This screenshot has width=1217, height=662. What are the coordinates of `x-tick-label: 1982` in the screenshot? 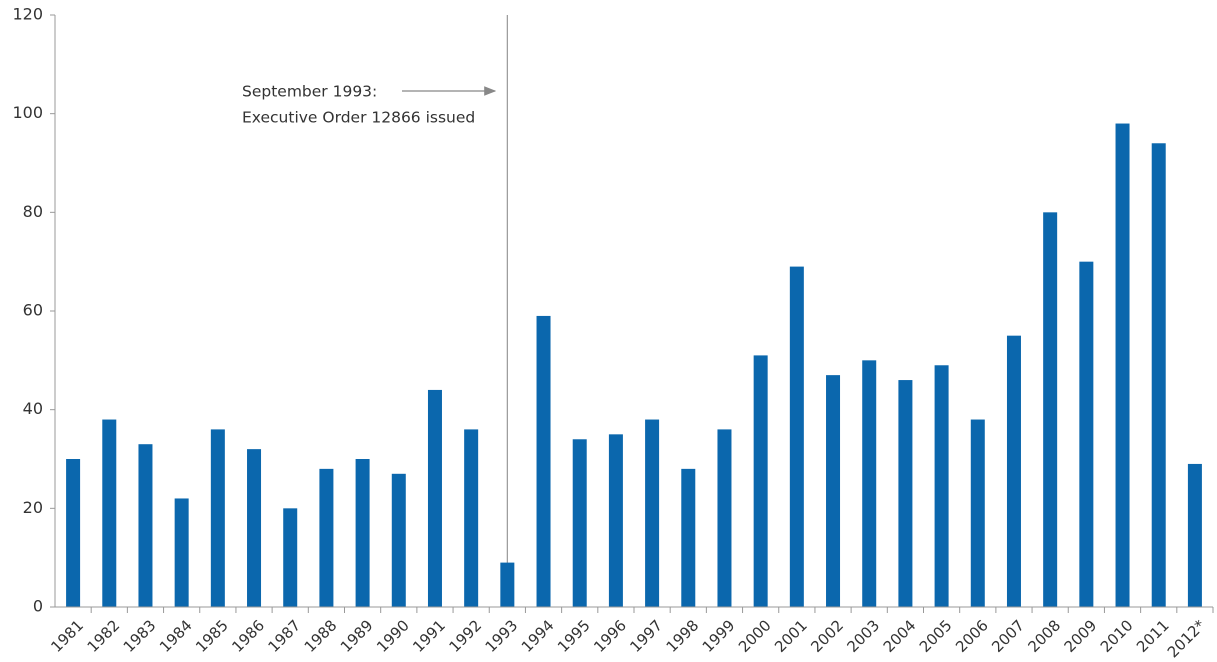 It's located at (104, 636).